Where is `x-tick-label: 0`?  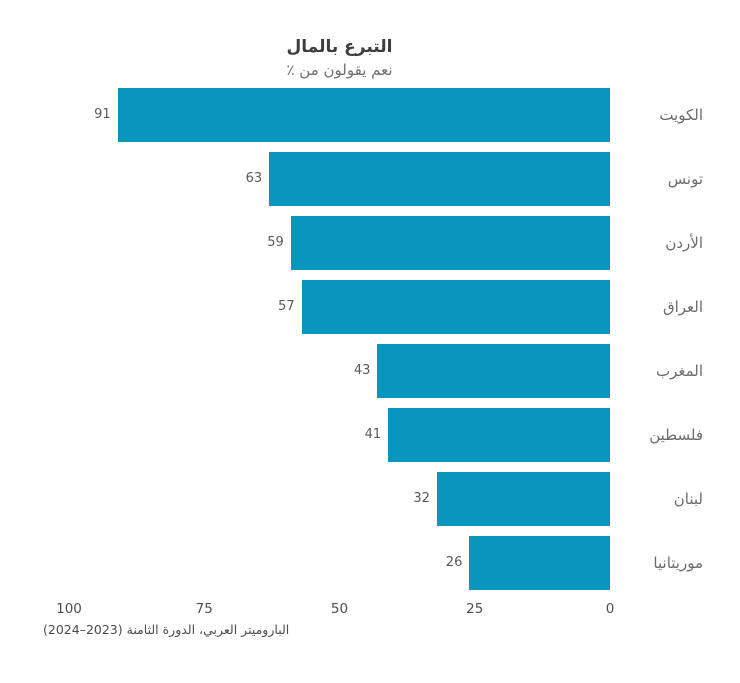
x-tick-label: 0 is located at coordinates (610, 609).